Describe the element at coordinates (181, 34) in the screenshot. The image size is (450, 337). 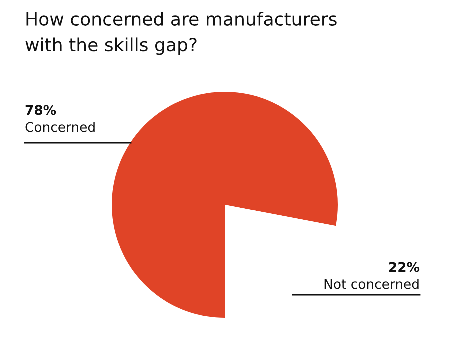
I see `chart-title: How concerned are manufacturers with the skills gap?` at that location.